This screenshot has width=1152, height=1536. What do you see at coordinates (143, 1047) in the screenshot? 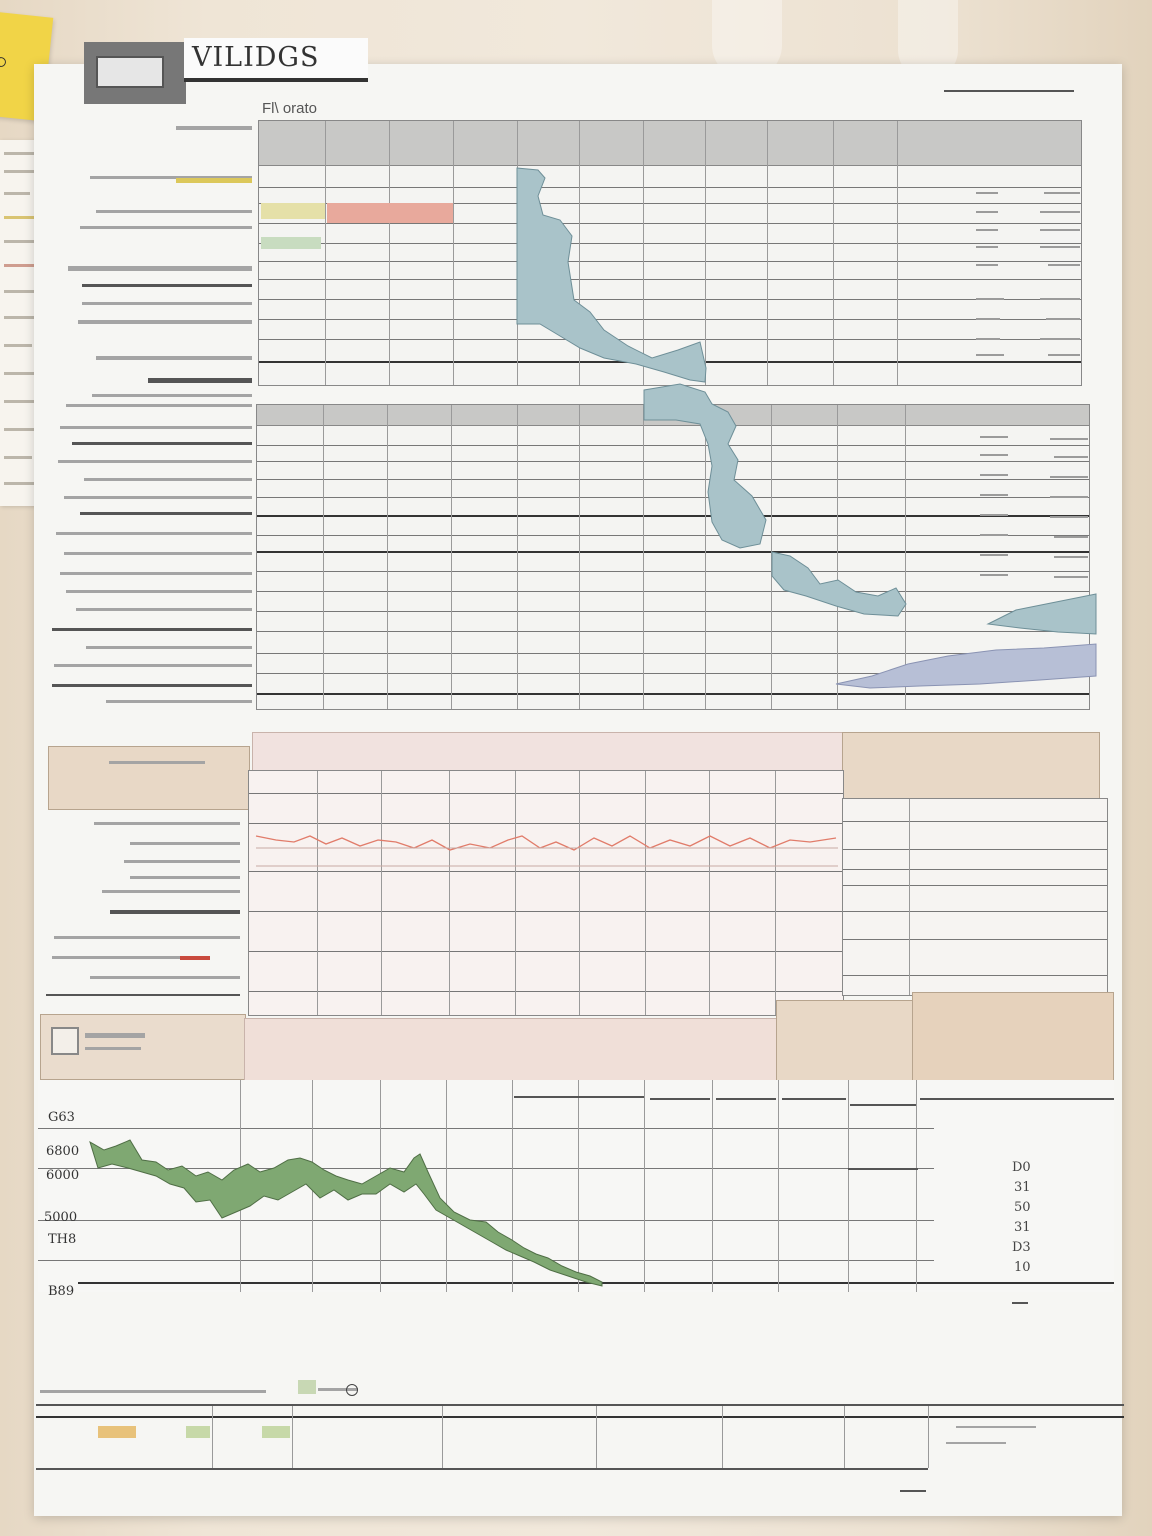
I see `bottom-section-logo` at bounding box center [143, 1047].